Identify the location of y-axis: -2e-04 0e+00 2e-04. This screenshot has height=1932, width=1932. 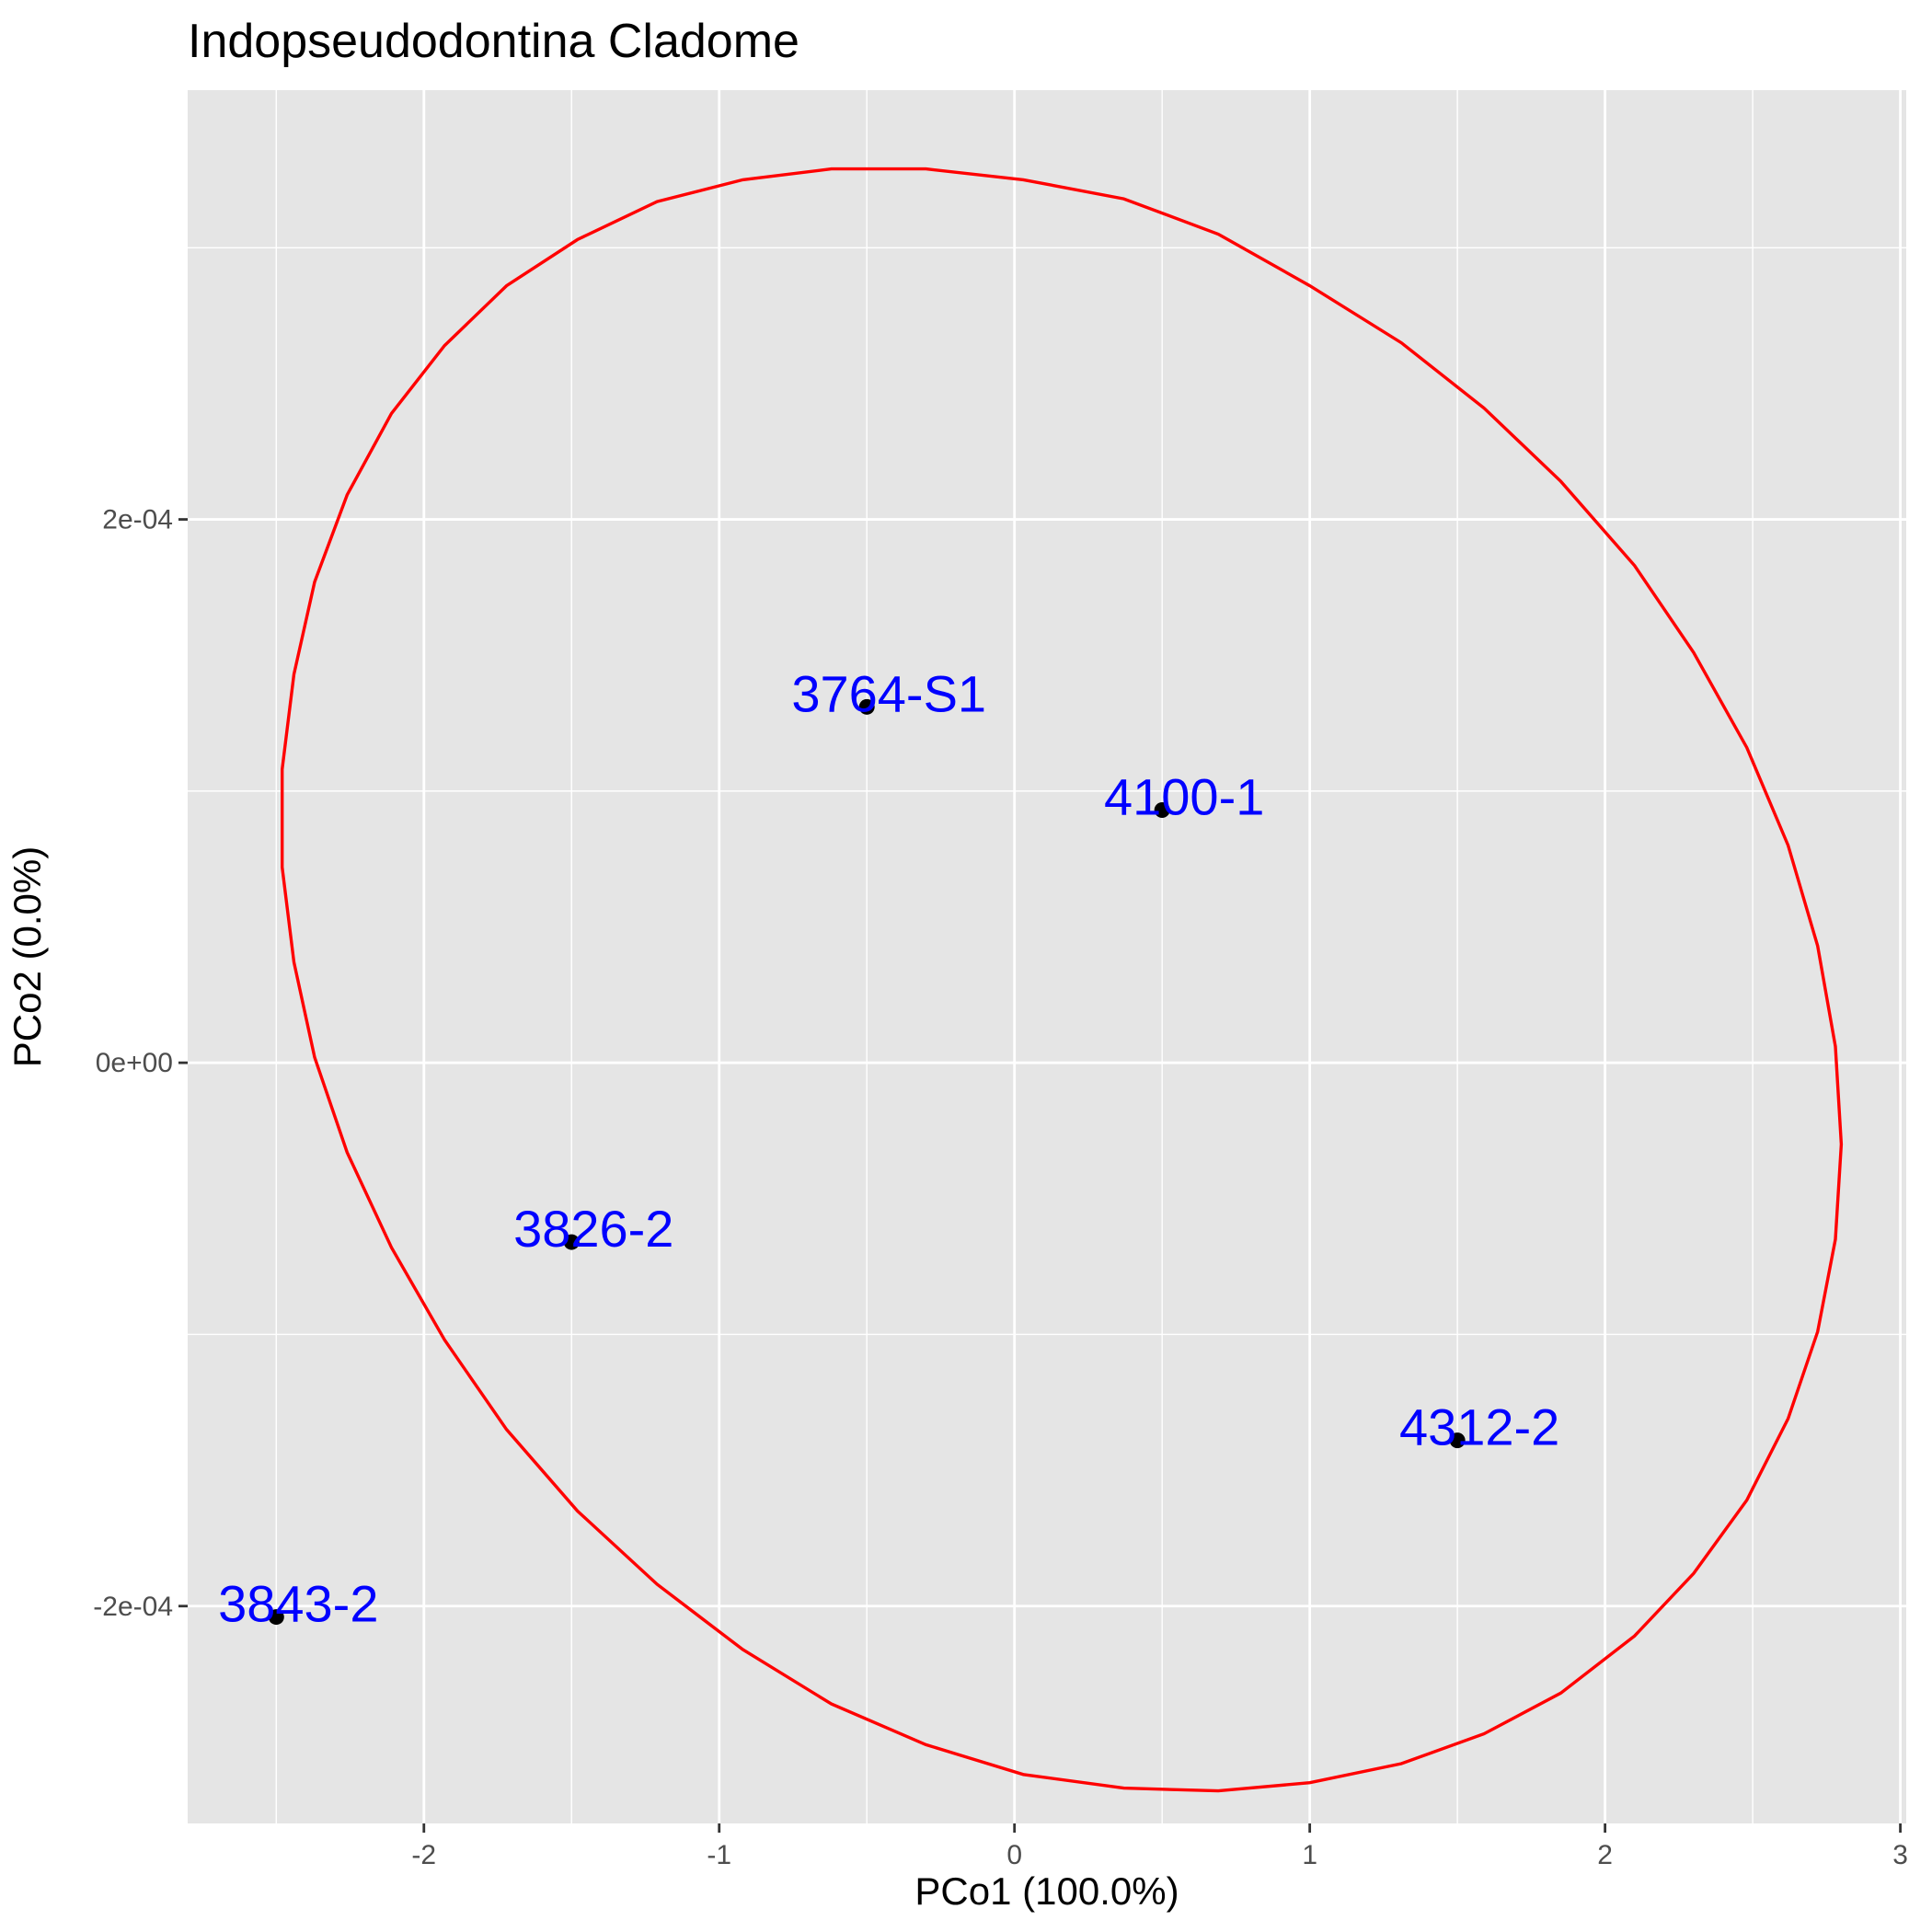
(140, 1063).